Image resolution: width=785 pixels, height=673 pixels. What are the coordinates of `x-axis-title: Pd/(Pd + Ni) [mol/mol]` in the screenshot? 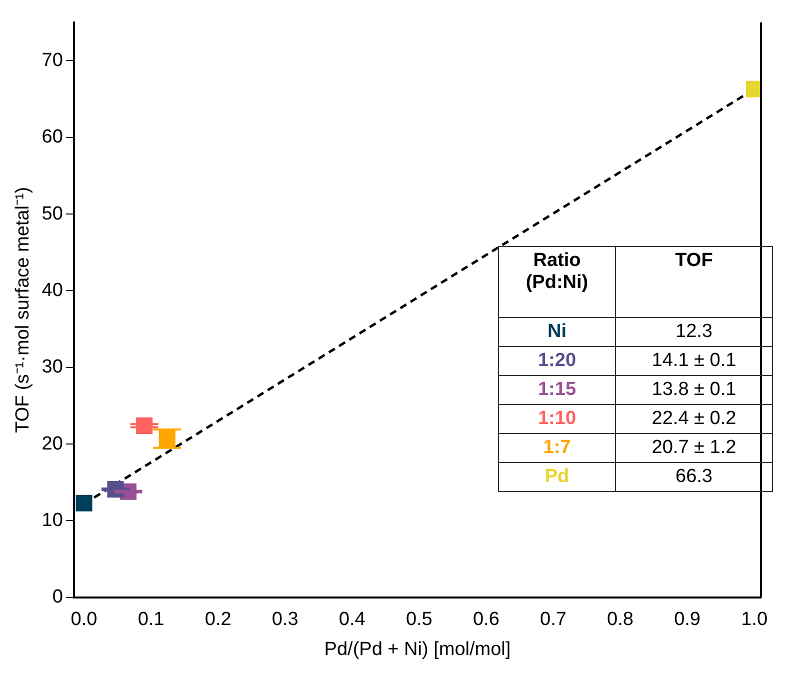 It's located at (417, 649).